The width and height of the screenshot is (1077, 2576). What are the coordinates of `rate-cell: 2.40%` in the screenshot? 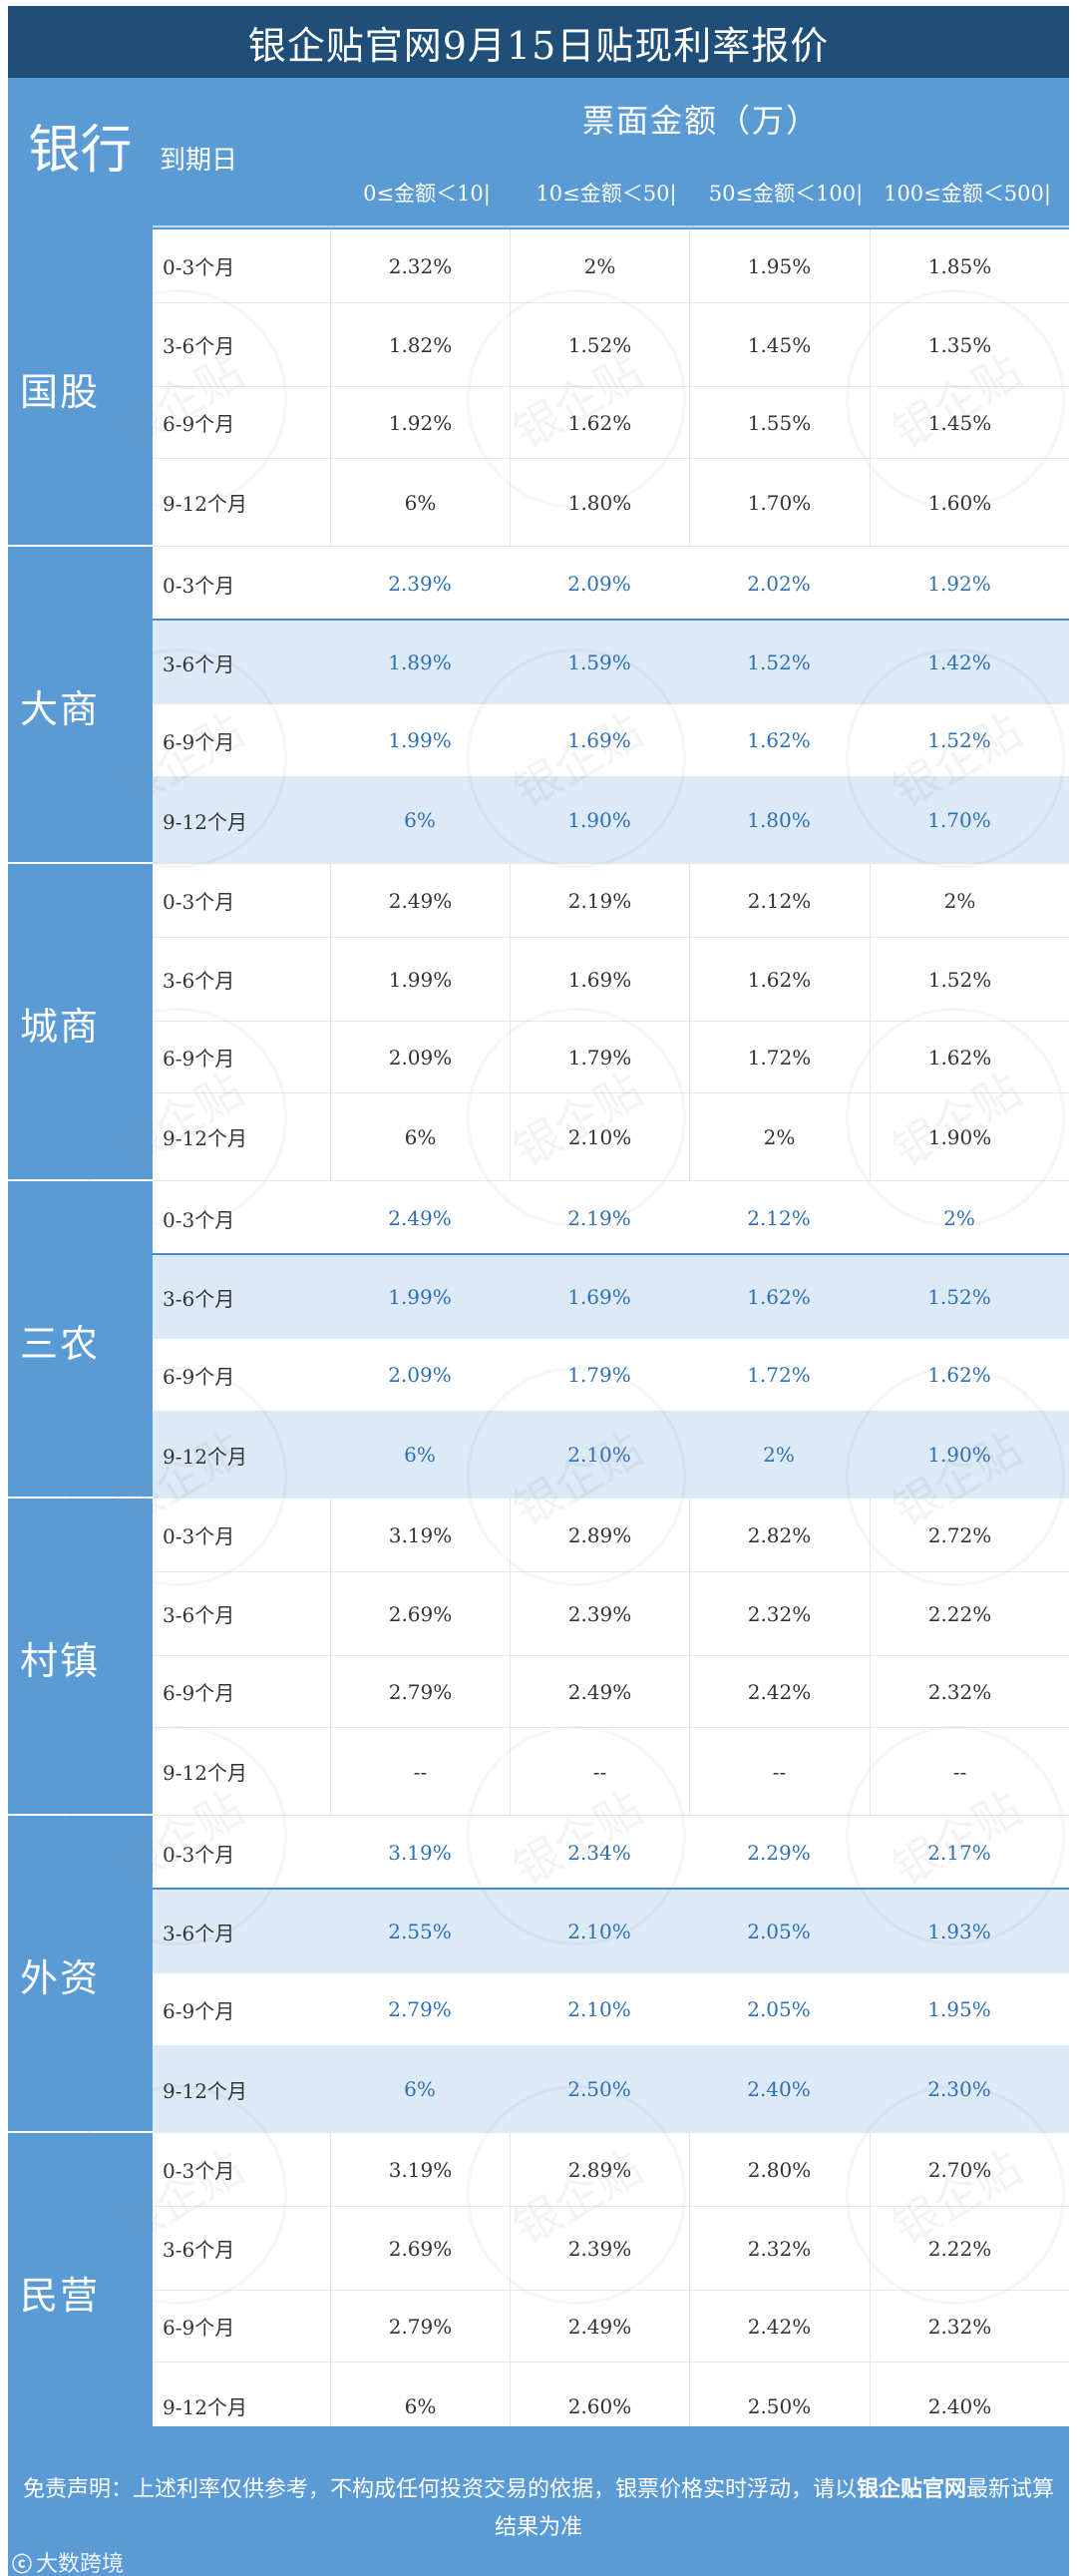 It's located at (959, 2405).